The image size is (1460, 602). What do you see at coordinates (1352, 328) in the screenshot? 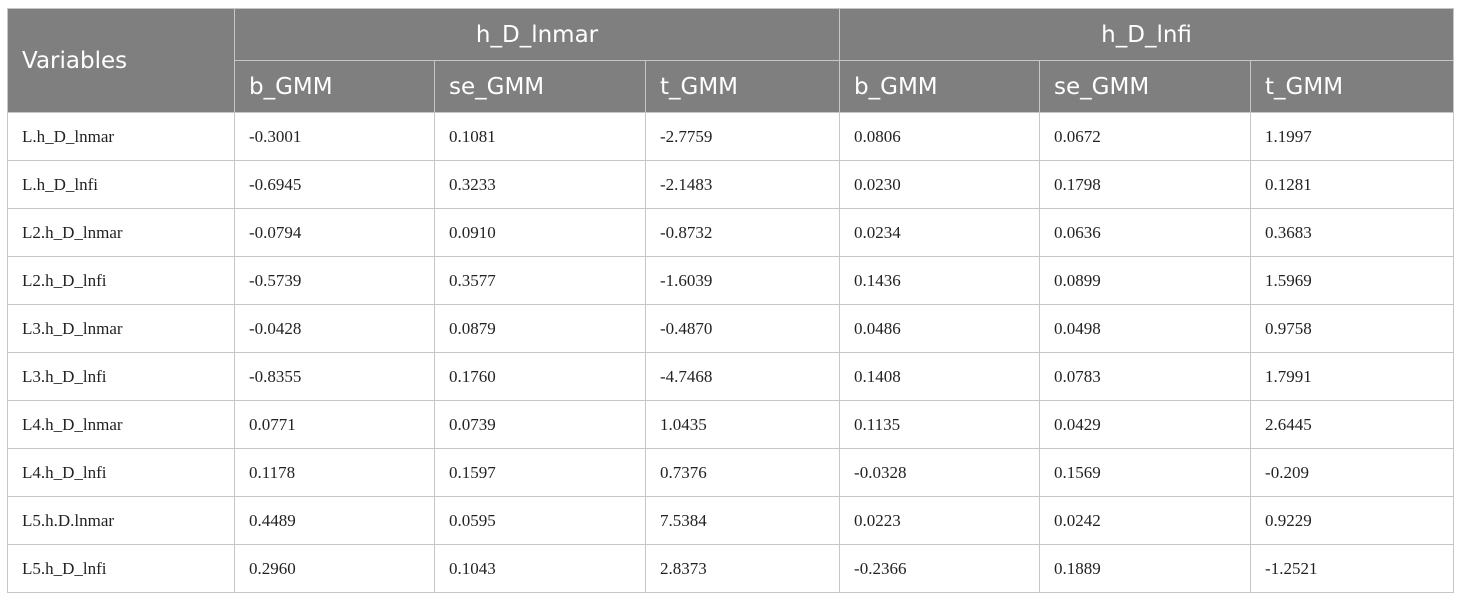
I see `value-cell: 0.9758` at bounding box center [1352, 328].